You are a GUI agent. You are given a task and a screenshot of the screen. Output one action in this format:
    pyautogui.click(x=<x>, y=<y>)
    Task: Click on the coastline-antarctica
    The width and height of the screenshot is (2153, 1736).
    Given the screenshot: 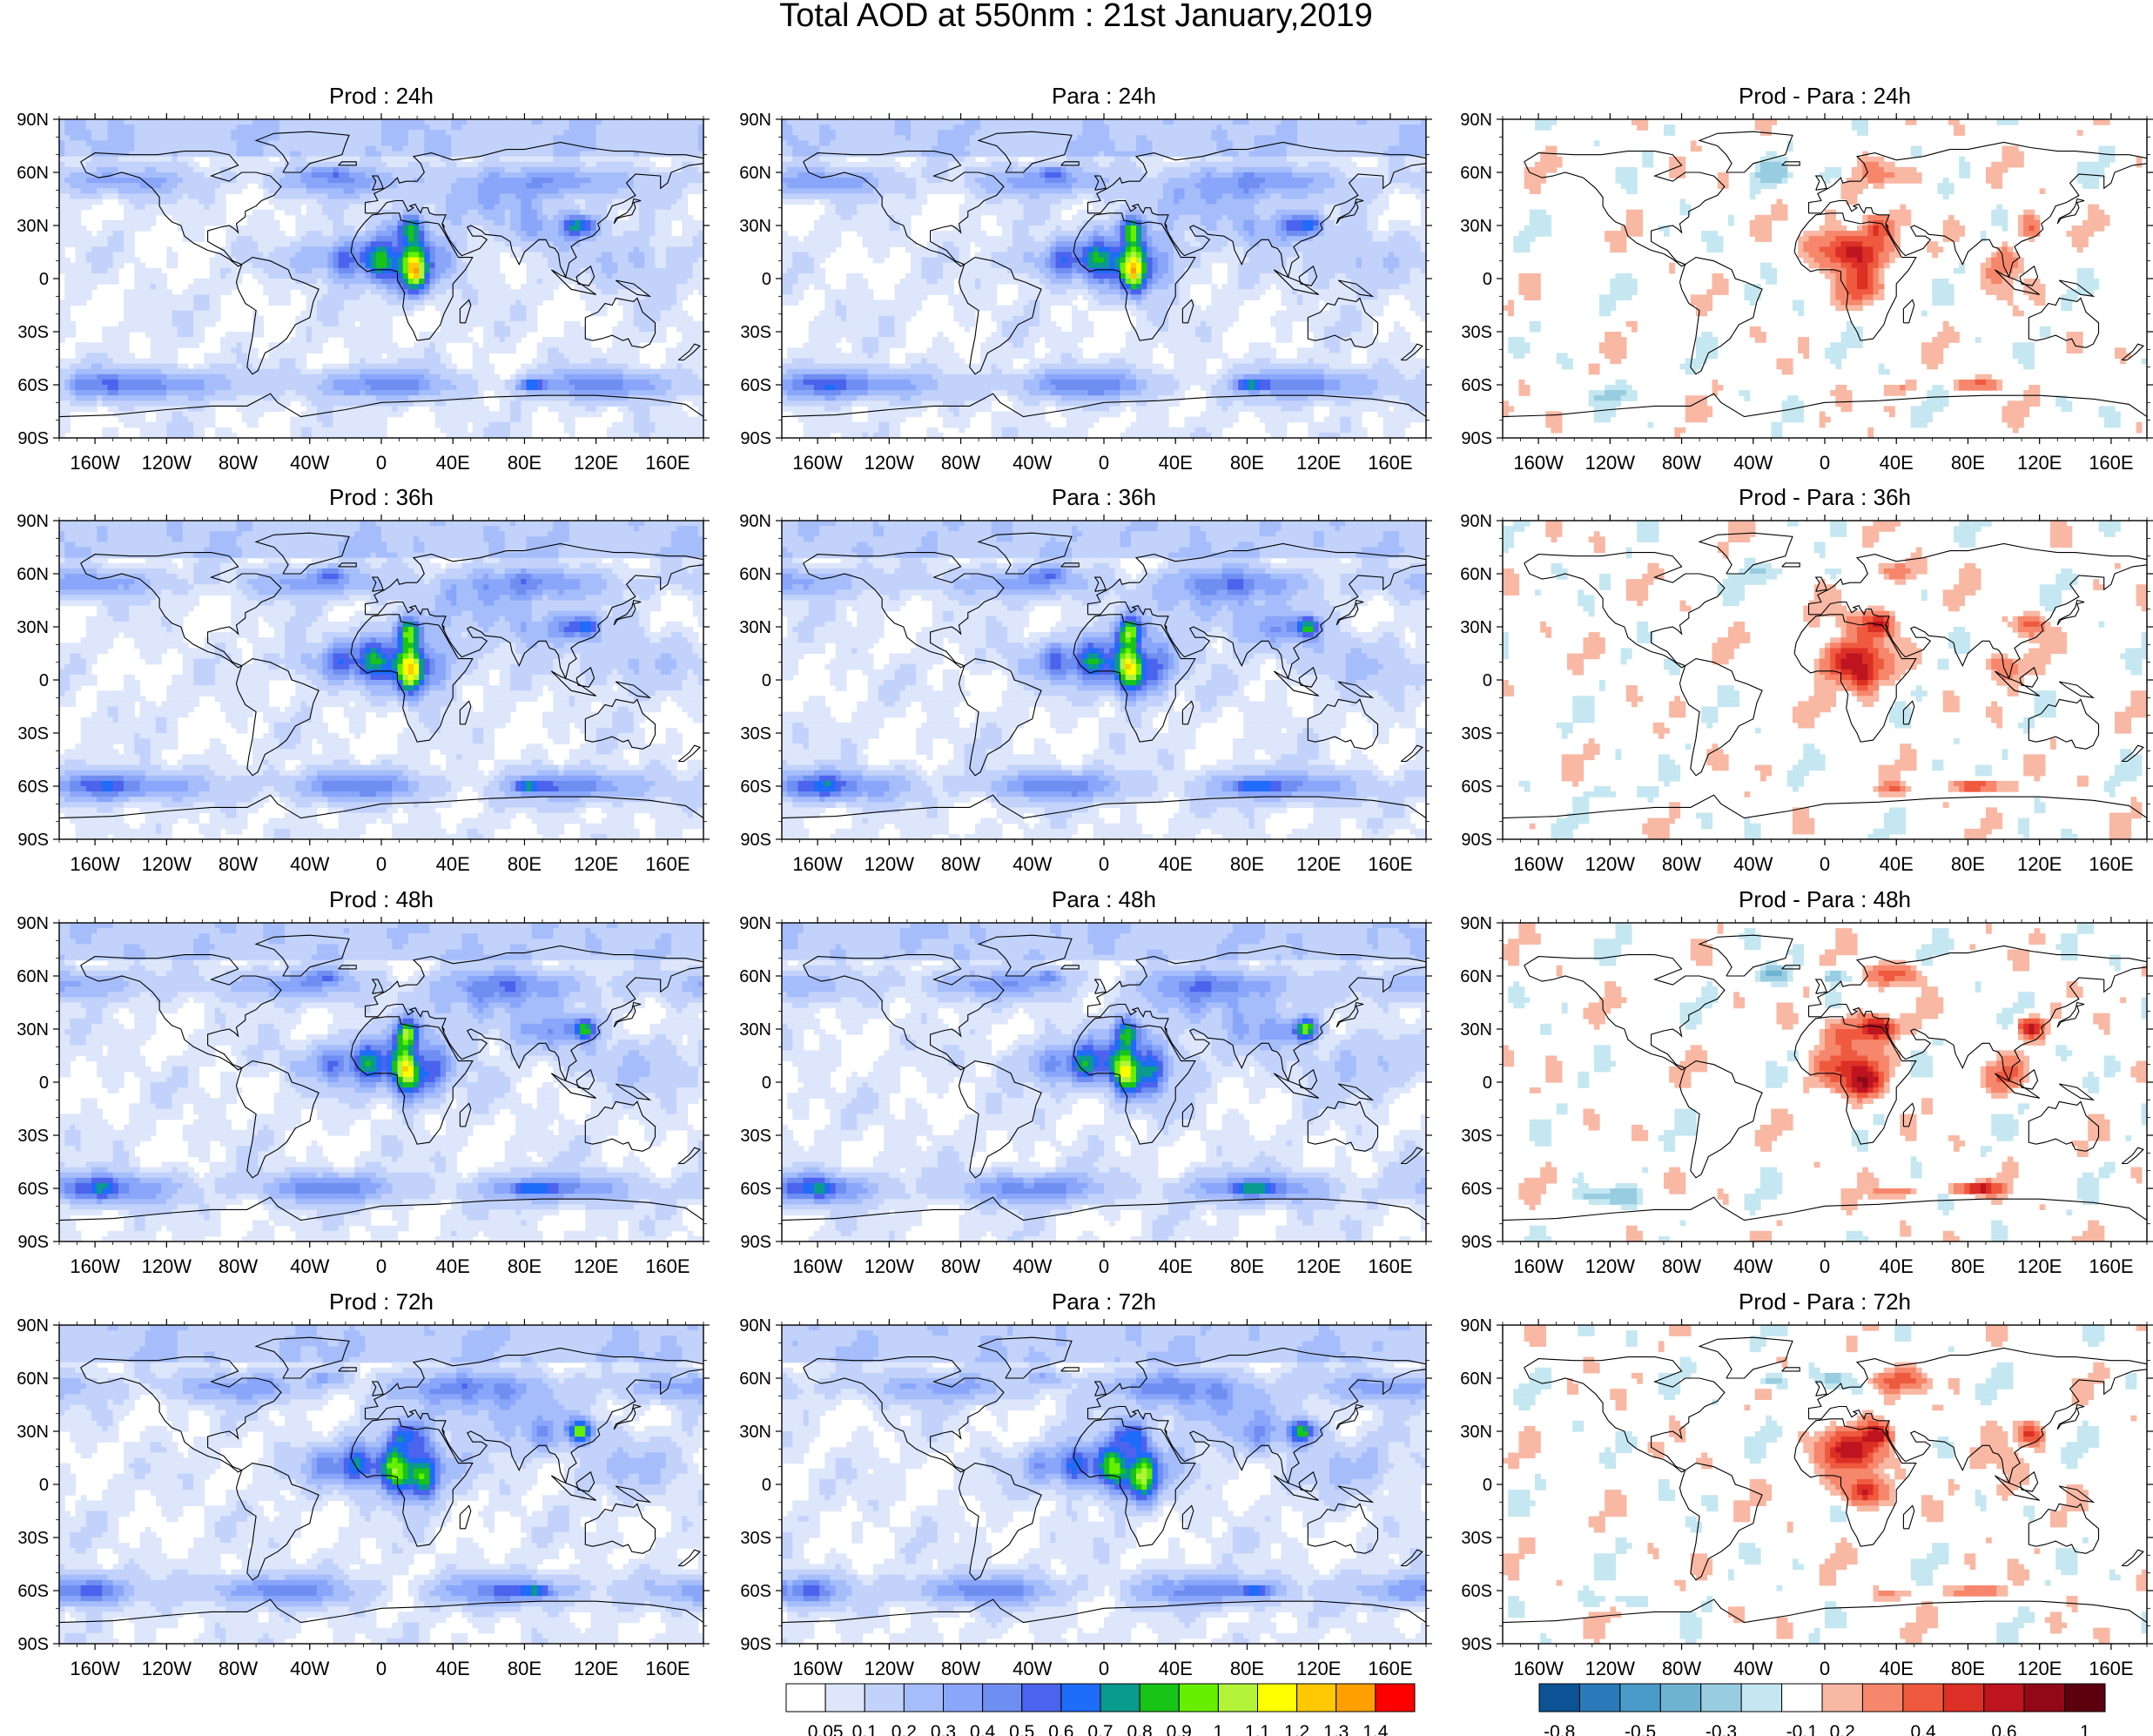 What is the action you would take?
    pyautogui.click(x=1825, y=806)
    